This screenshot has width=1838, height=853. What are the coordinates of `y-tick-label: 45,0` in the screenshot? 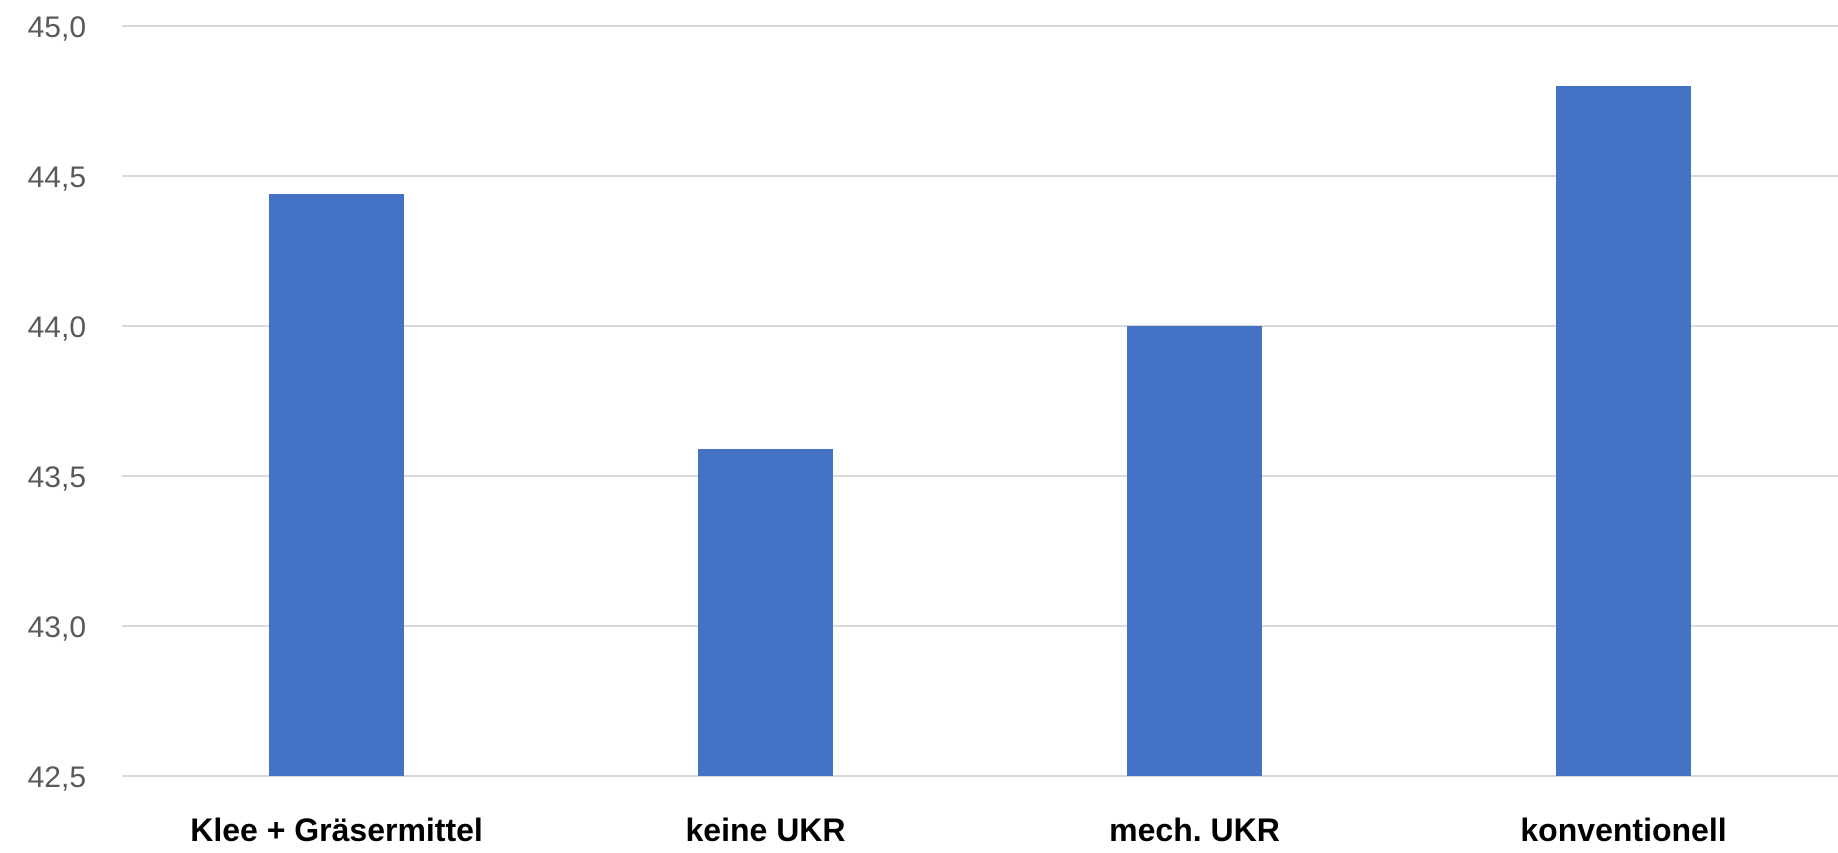 It's located at (57, 27).